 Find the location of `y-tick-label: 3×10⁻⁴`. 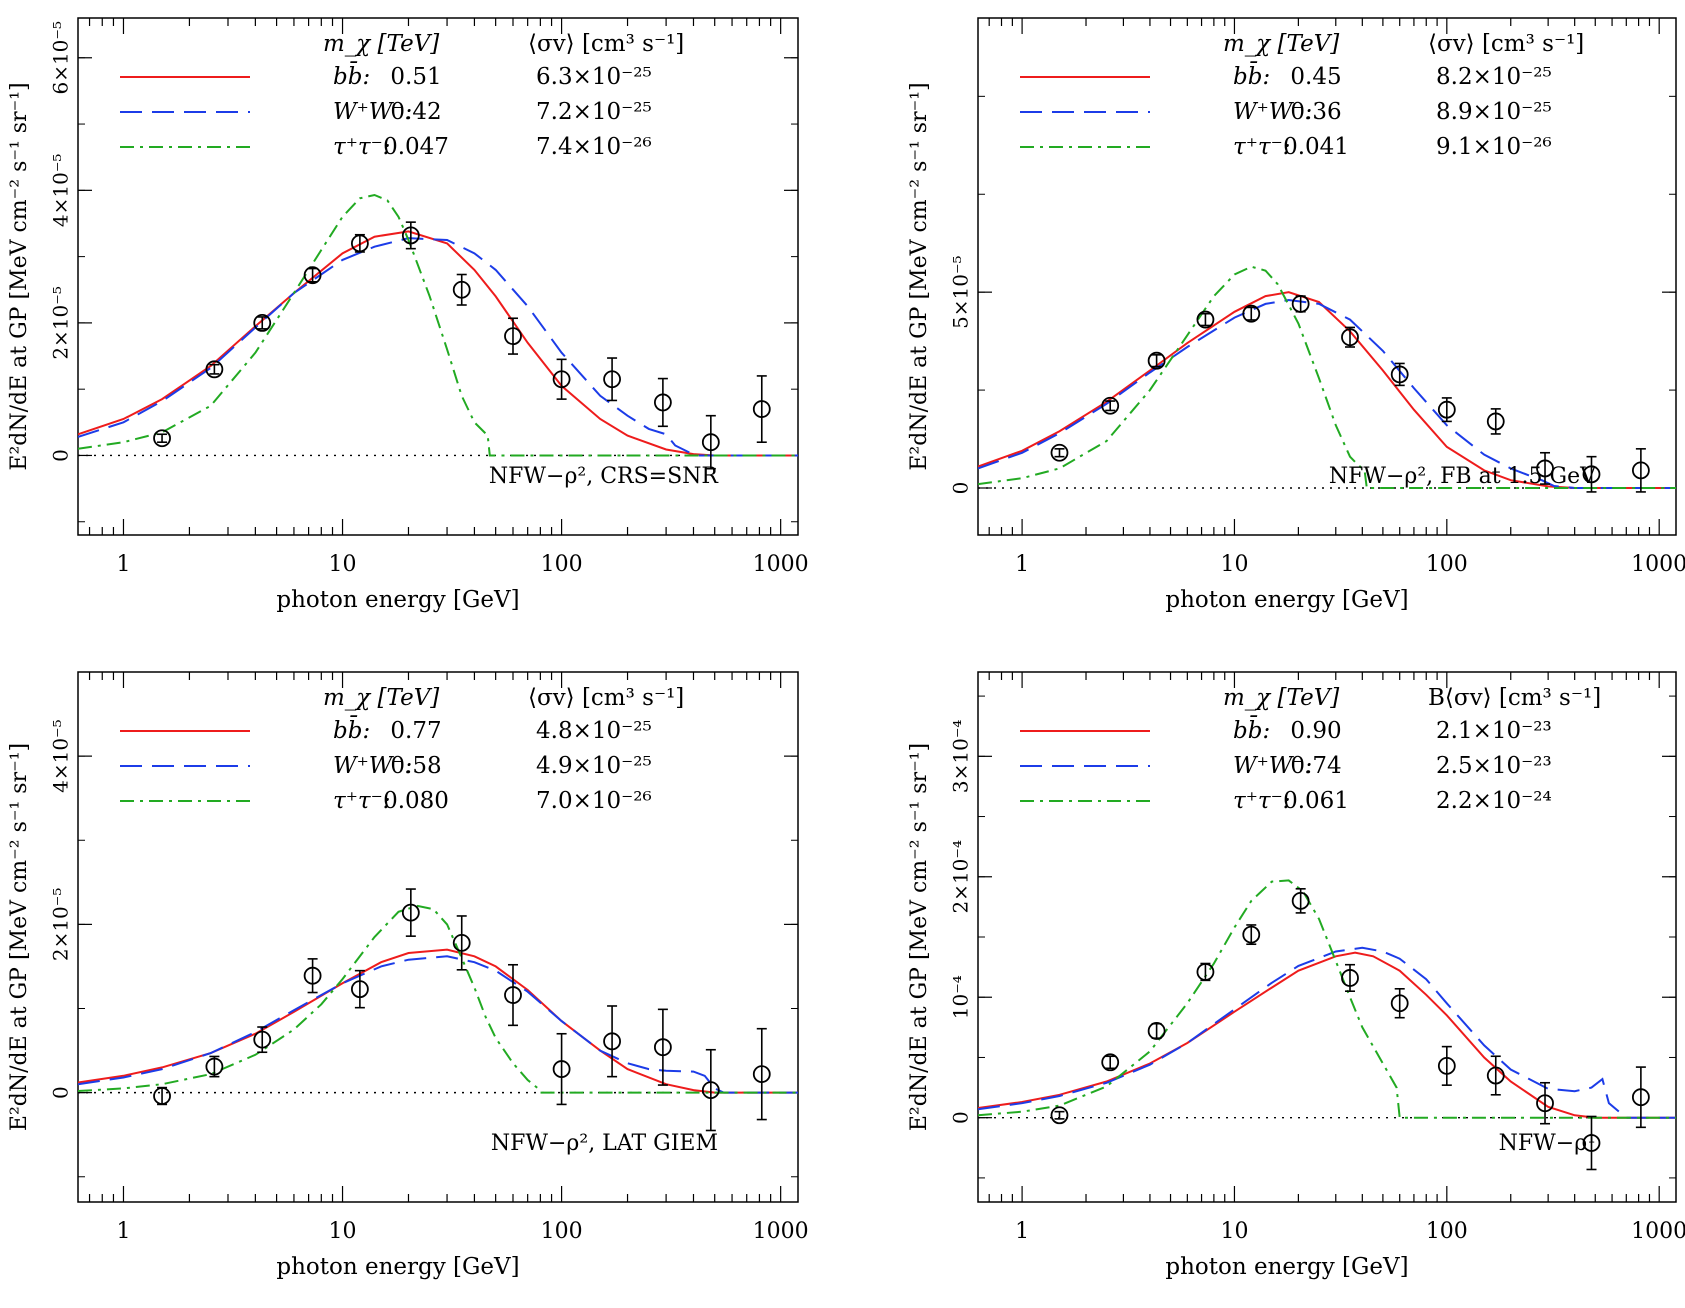

y-tick-label: 3×10⁻⁴ is located at coordinates (961, 757).